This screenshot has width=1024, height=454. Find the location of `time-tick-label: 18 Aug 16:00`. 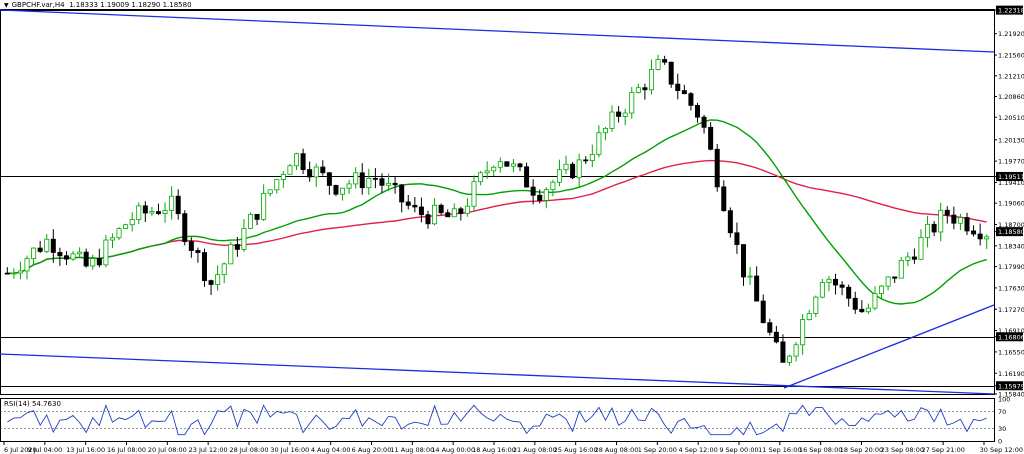

time-tick-label: 18 Aug 16:00 is located at coordinates (494, 450).